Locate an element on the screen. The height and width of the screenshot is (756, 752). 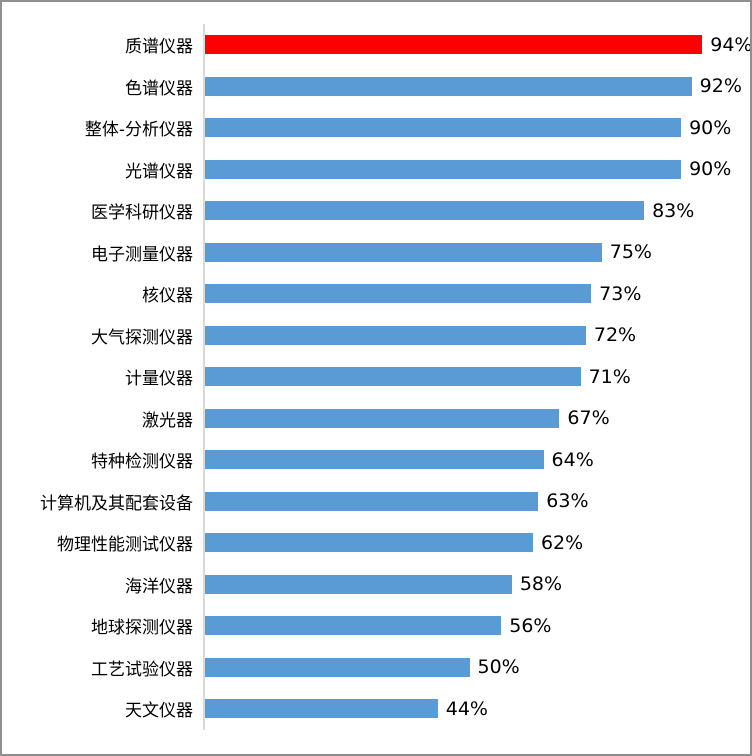
category-label: 激光器 is located at coordinates (167, 420).